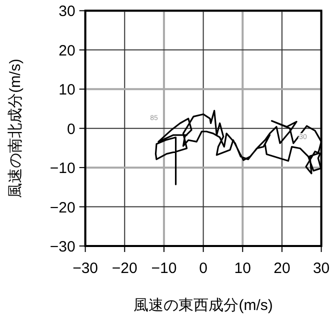  What do you see at coordinates (203, 268) in the screenshot?
I see `x-tick-label: 0` at bounding box center [203, 268].